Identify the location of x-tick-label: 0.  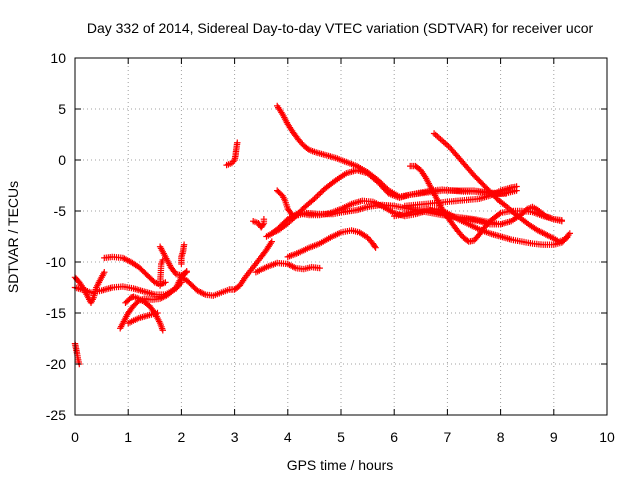
(75, 437).